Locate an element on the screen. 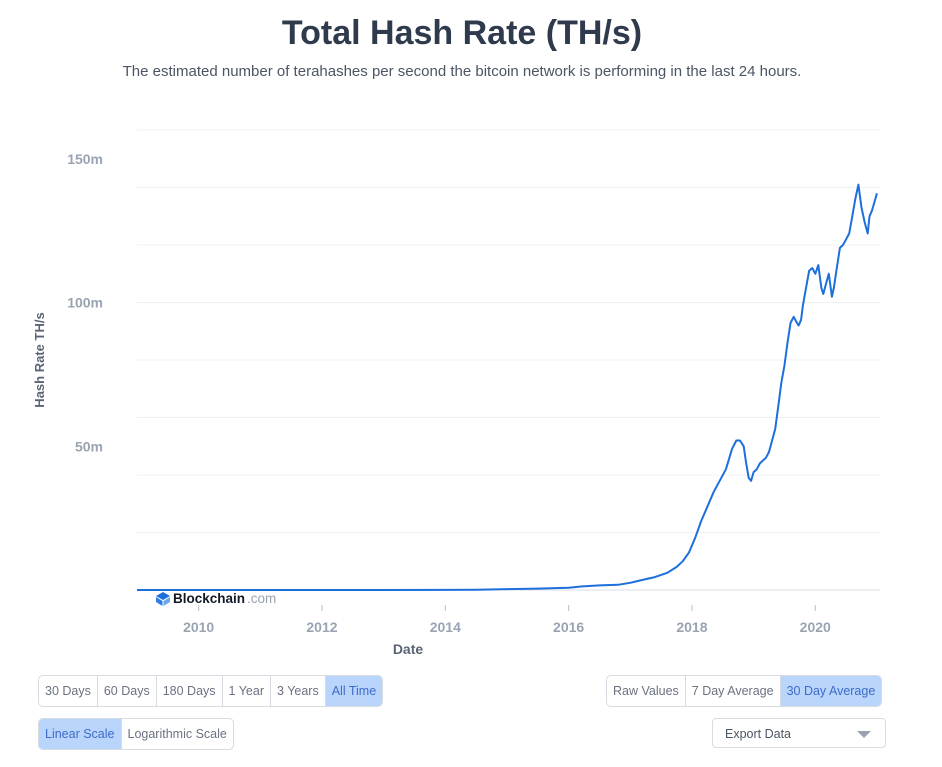 The height and width of the screenshot is (767, 942). scale-button-logarithmic-scale: Logarithmic Scale is located at coordinates (177, 734).